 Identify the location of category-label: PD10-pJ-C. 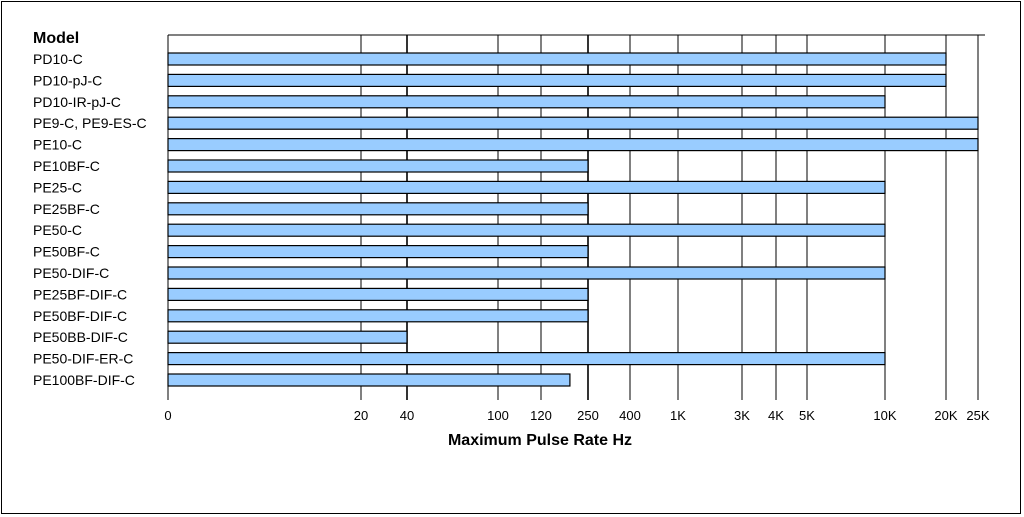
(67, 80).